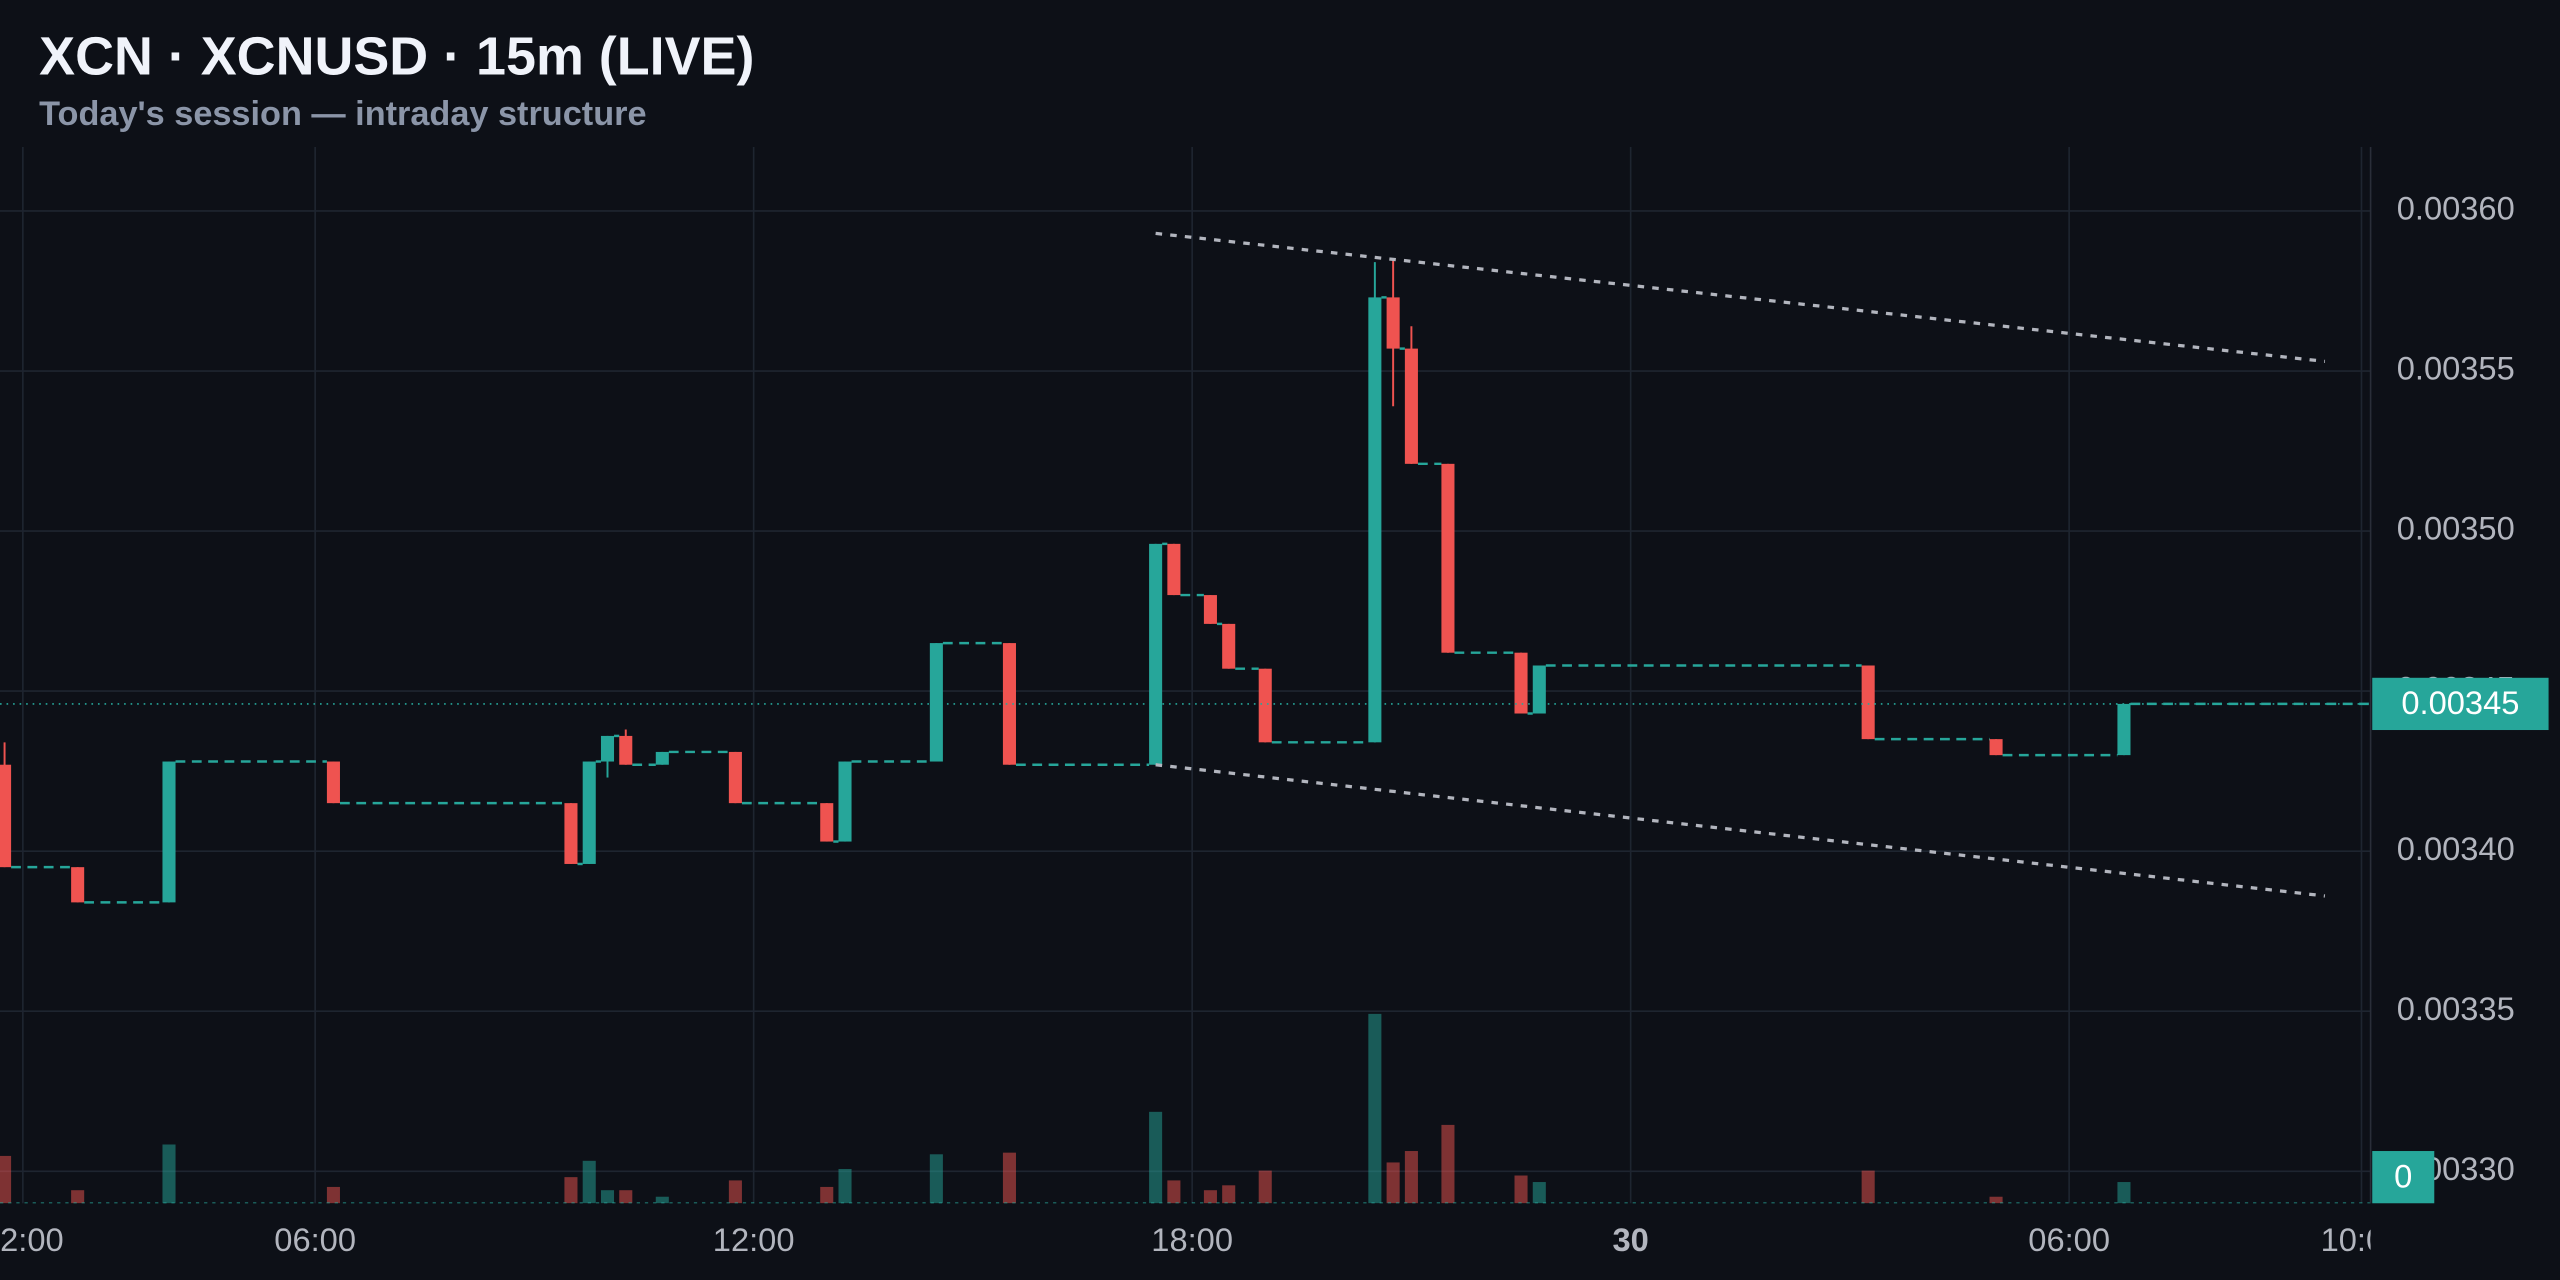 Image resolution: width=2560 pixels, height=1280 pixels. Describe the element at coordinates (2456, 528) in the screenshot. I see `y-tick-label: 0.00350` at that location.